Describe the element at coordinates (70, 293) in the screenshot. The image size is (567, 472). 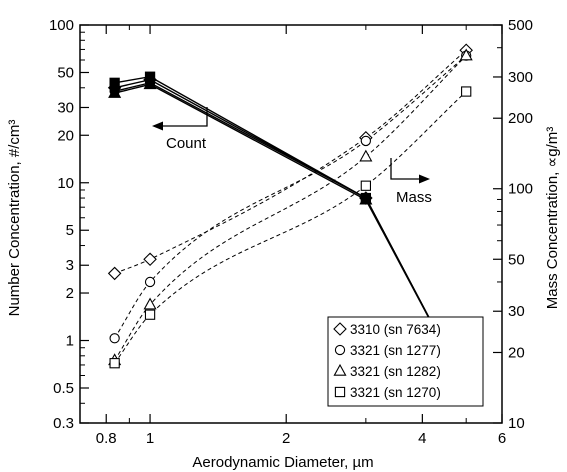
I see `y-left-tick-label: 2` at that location.